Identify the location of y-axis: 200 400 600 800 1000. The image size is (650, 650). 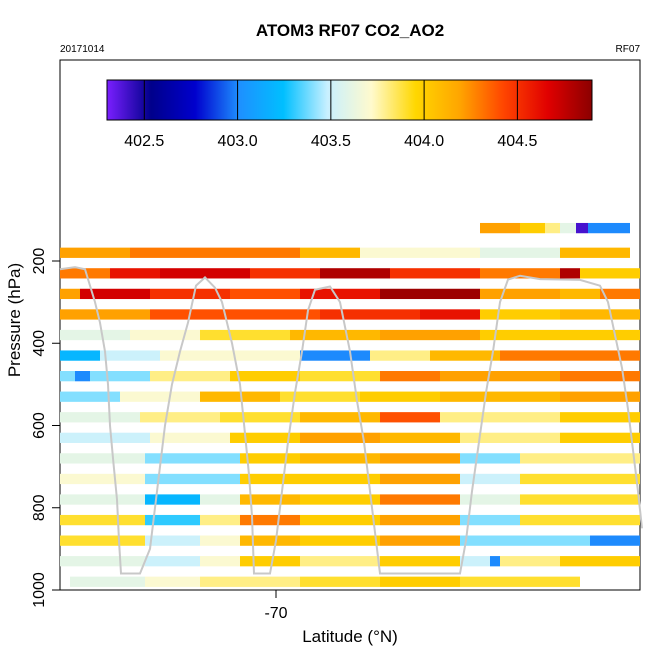
(45, 428).